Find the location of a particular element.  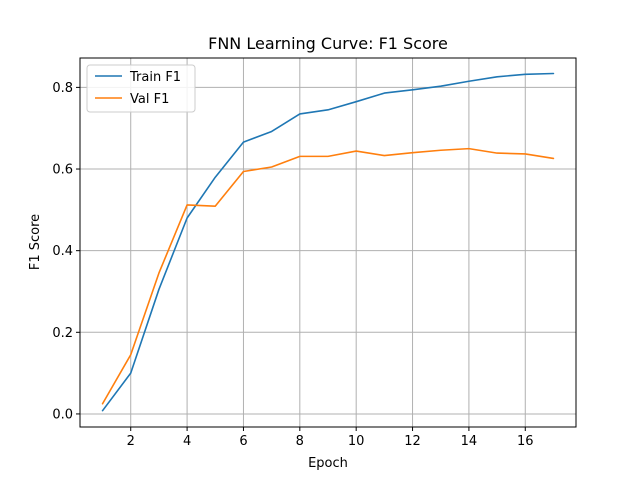

x-tick-label: 4 is located at coordinates (187, 441).